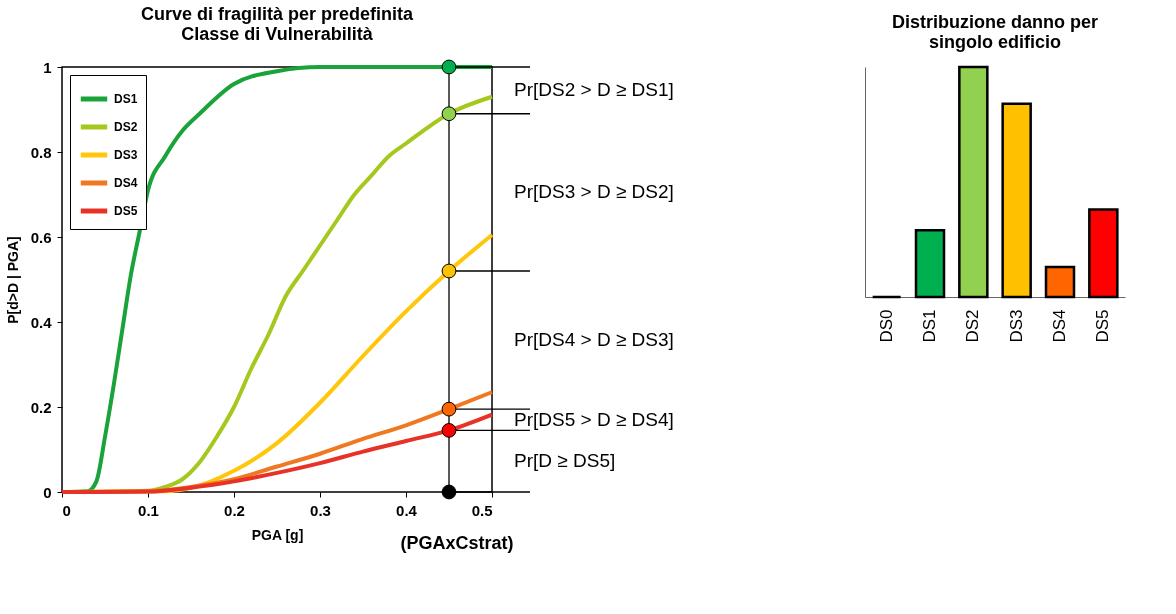 The width and height of the screenshot is (1176, 614). I want to click on text: Pr[DS5 > D ≥ DS4], so click(594, 419).